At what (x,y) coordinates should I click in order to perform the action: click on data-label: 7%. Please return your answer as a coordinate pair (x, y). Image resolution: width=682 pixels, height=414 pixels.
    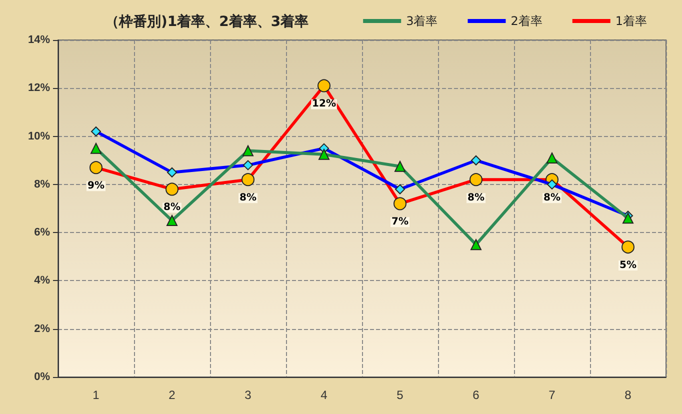
    Looking at the image, I should click on (400, 222).